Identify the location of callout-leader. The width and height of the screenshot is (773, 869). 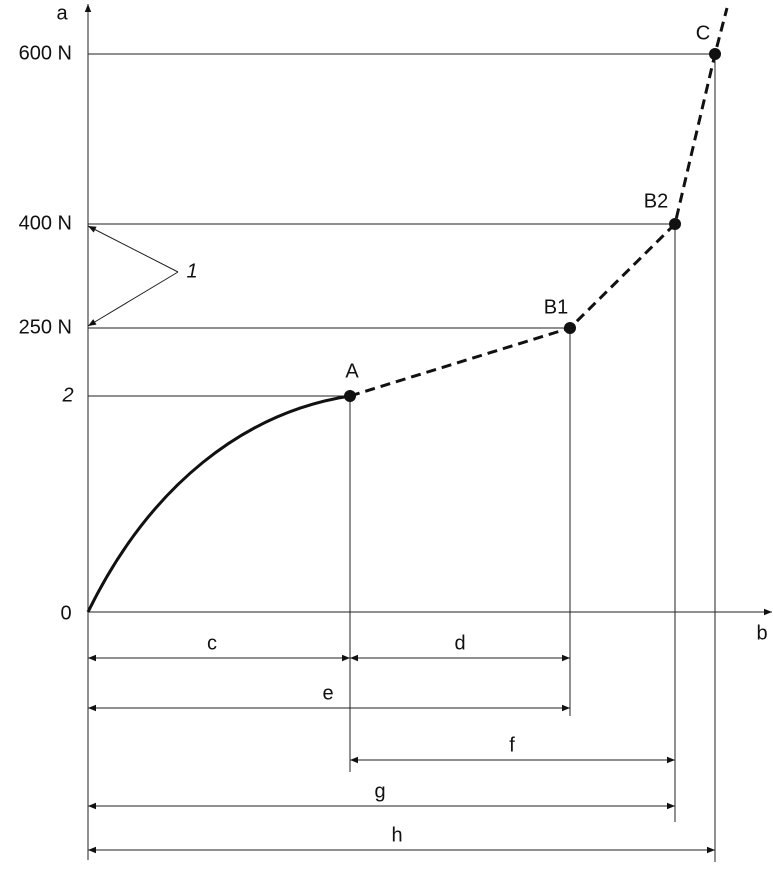
(133, 276).